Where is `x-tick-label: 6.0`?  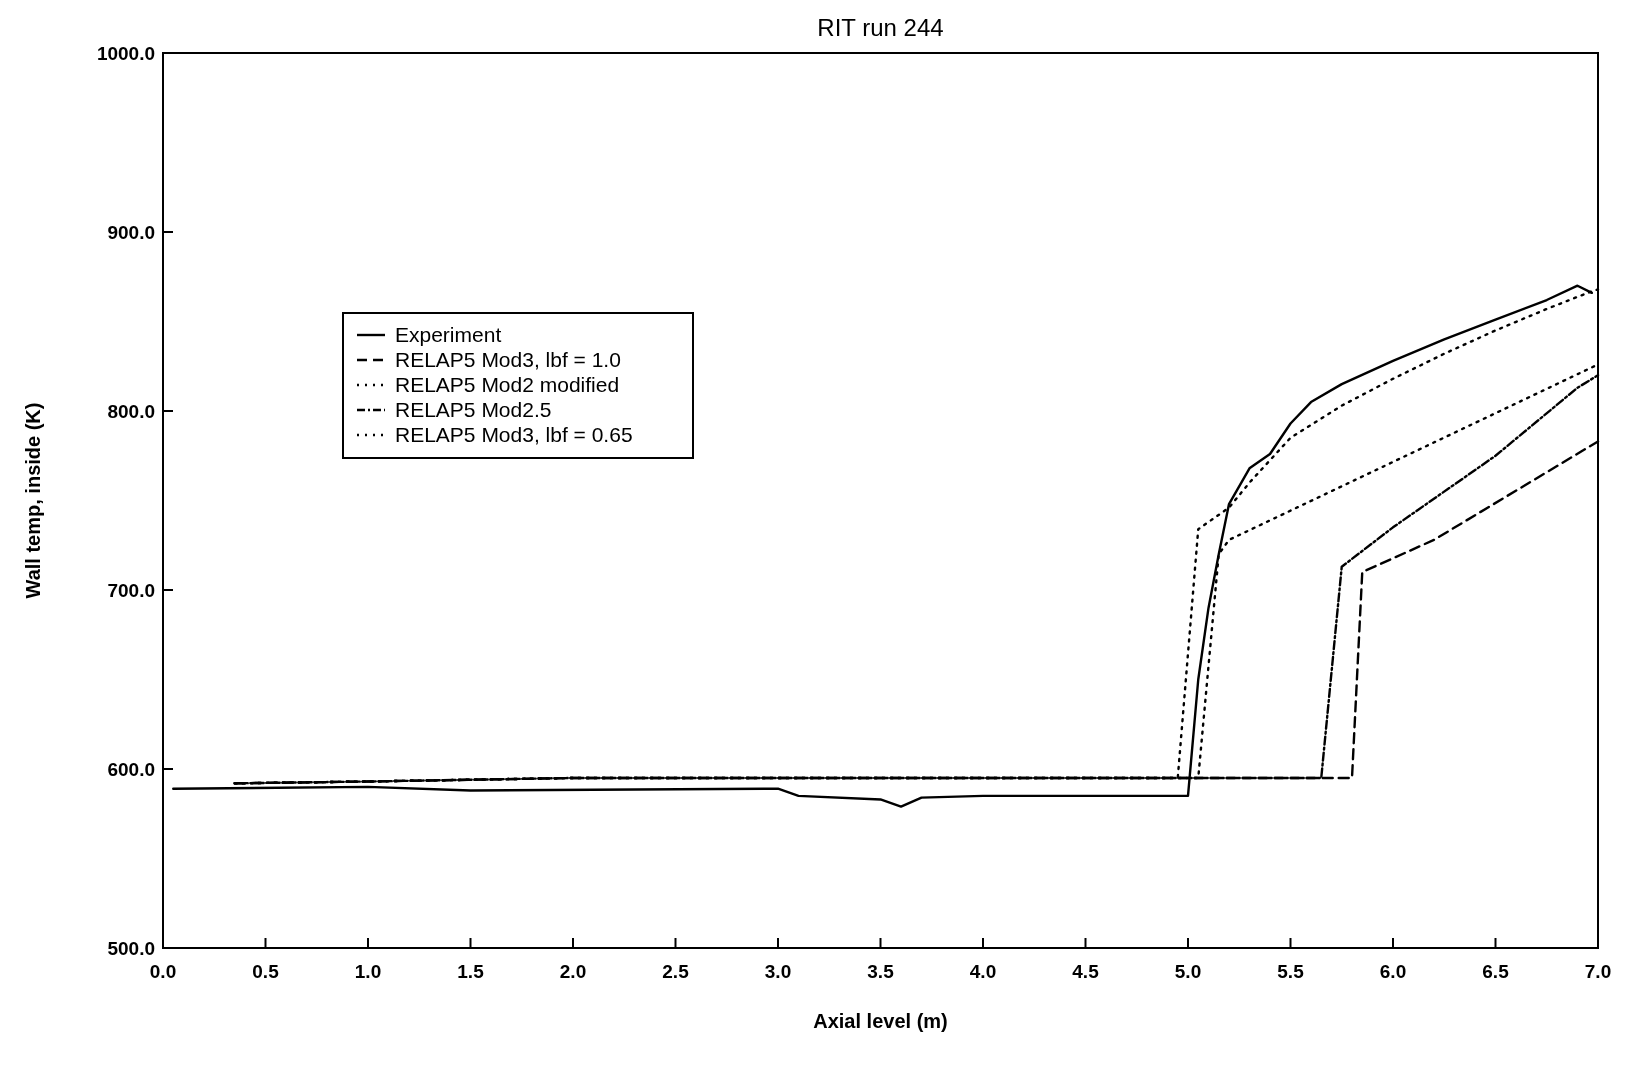
x-tick-label: 6.0 is located at coordinates (1393, 971).